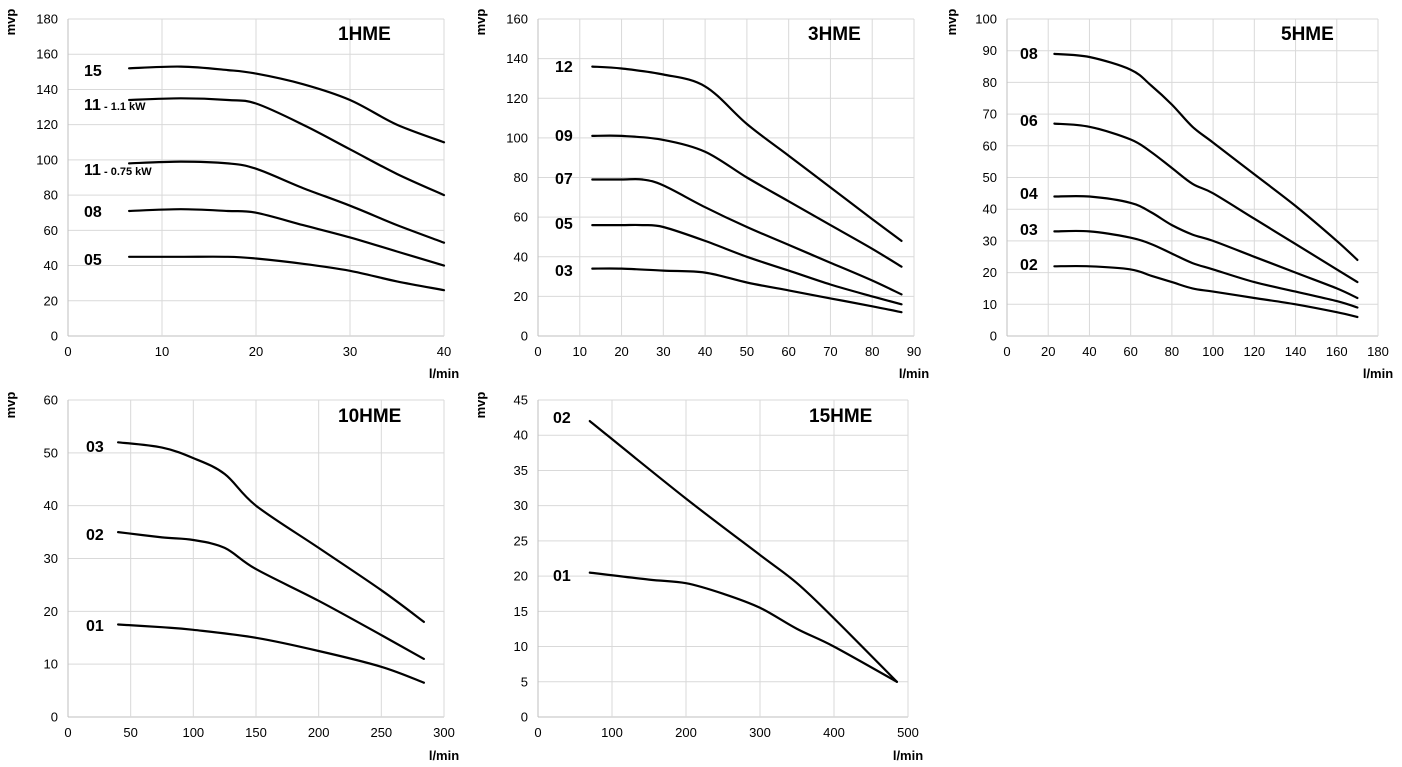 The height and width of the screenshot is (767, 1402). What do you see at coordinates (521, 400) in the screenshot?
I see `y-tick-label: 45` at bounding box center [521, 400].